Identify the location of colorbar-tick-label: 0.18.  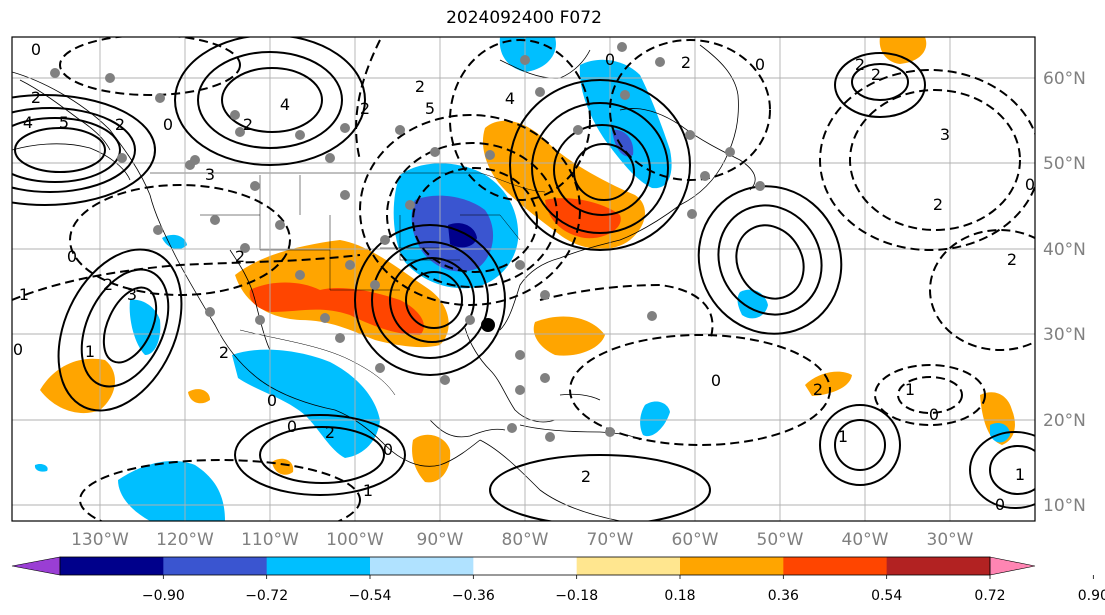
(679, 596).